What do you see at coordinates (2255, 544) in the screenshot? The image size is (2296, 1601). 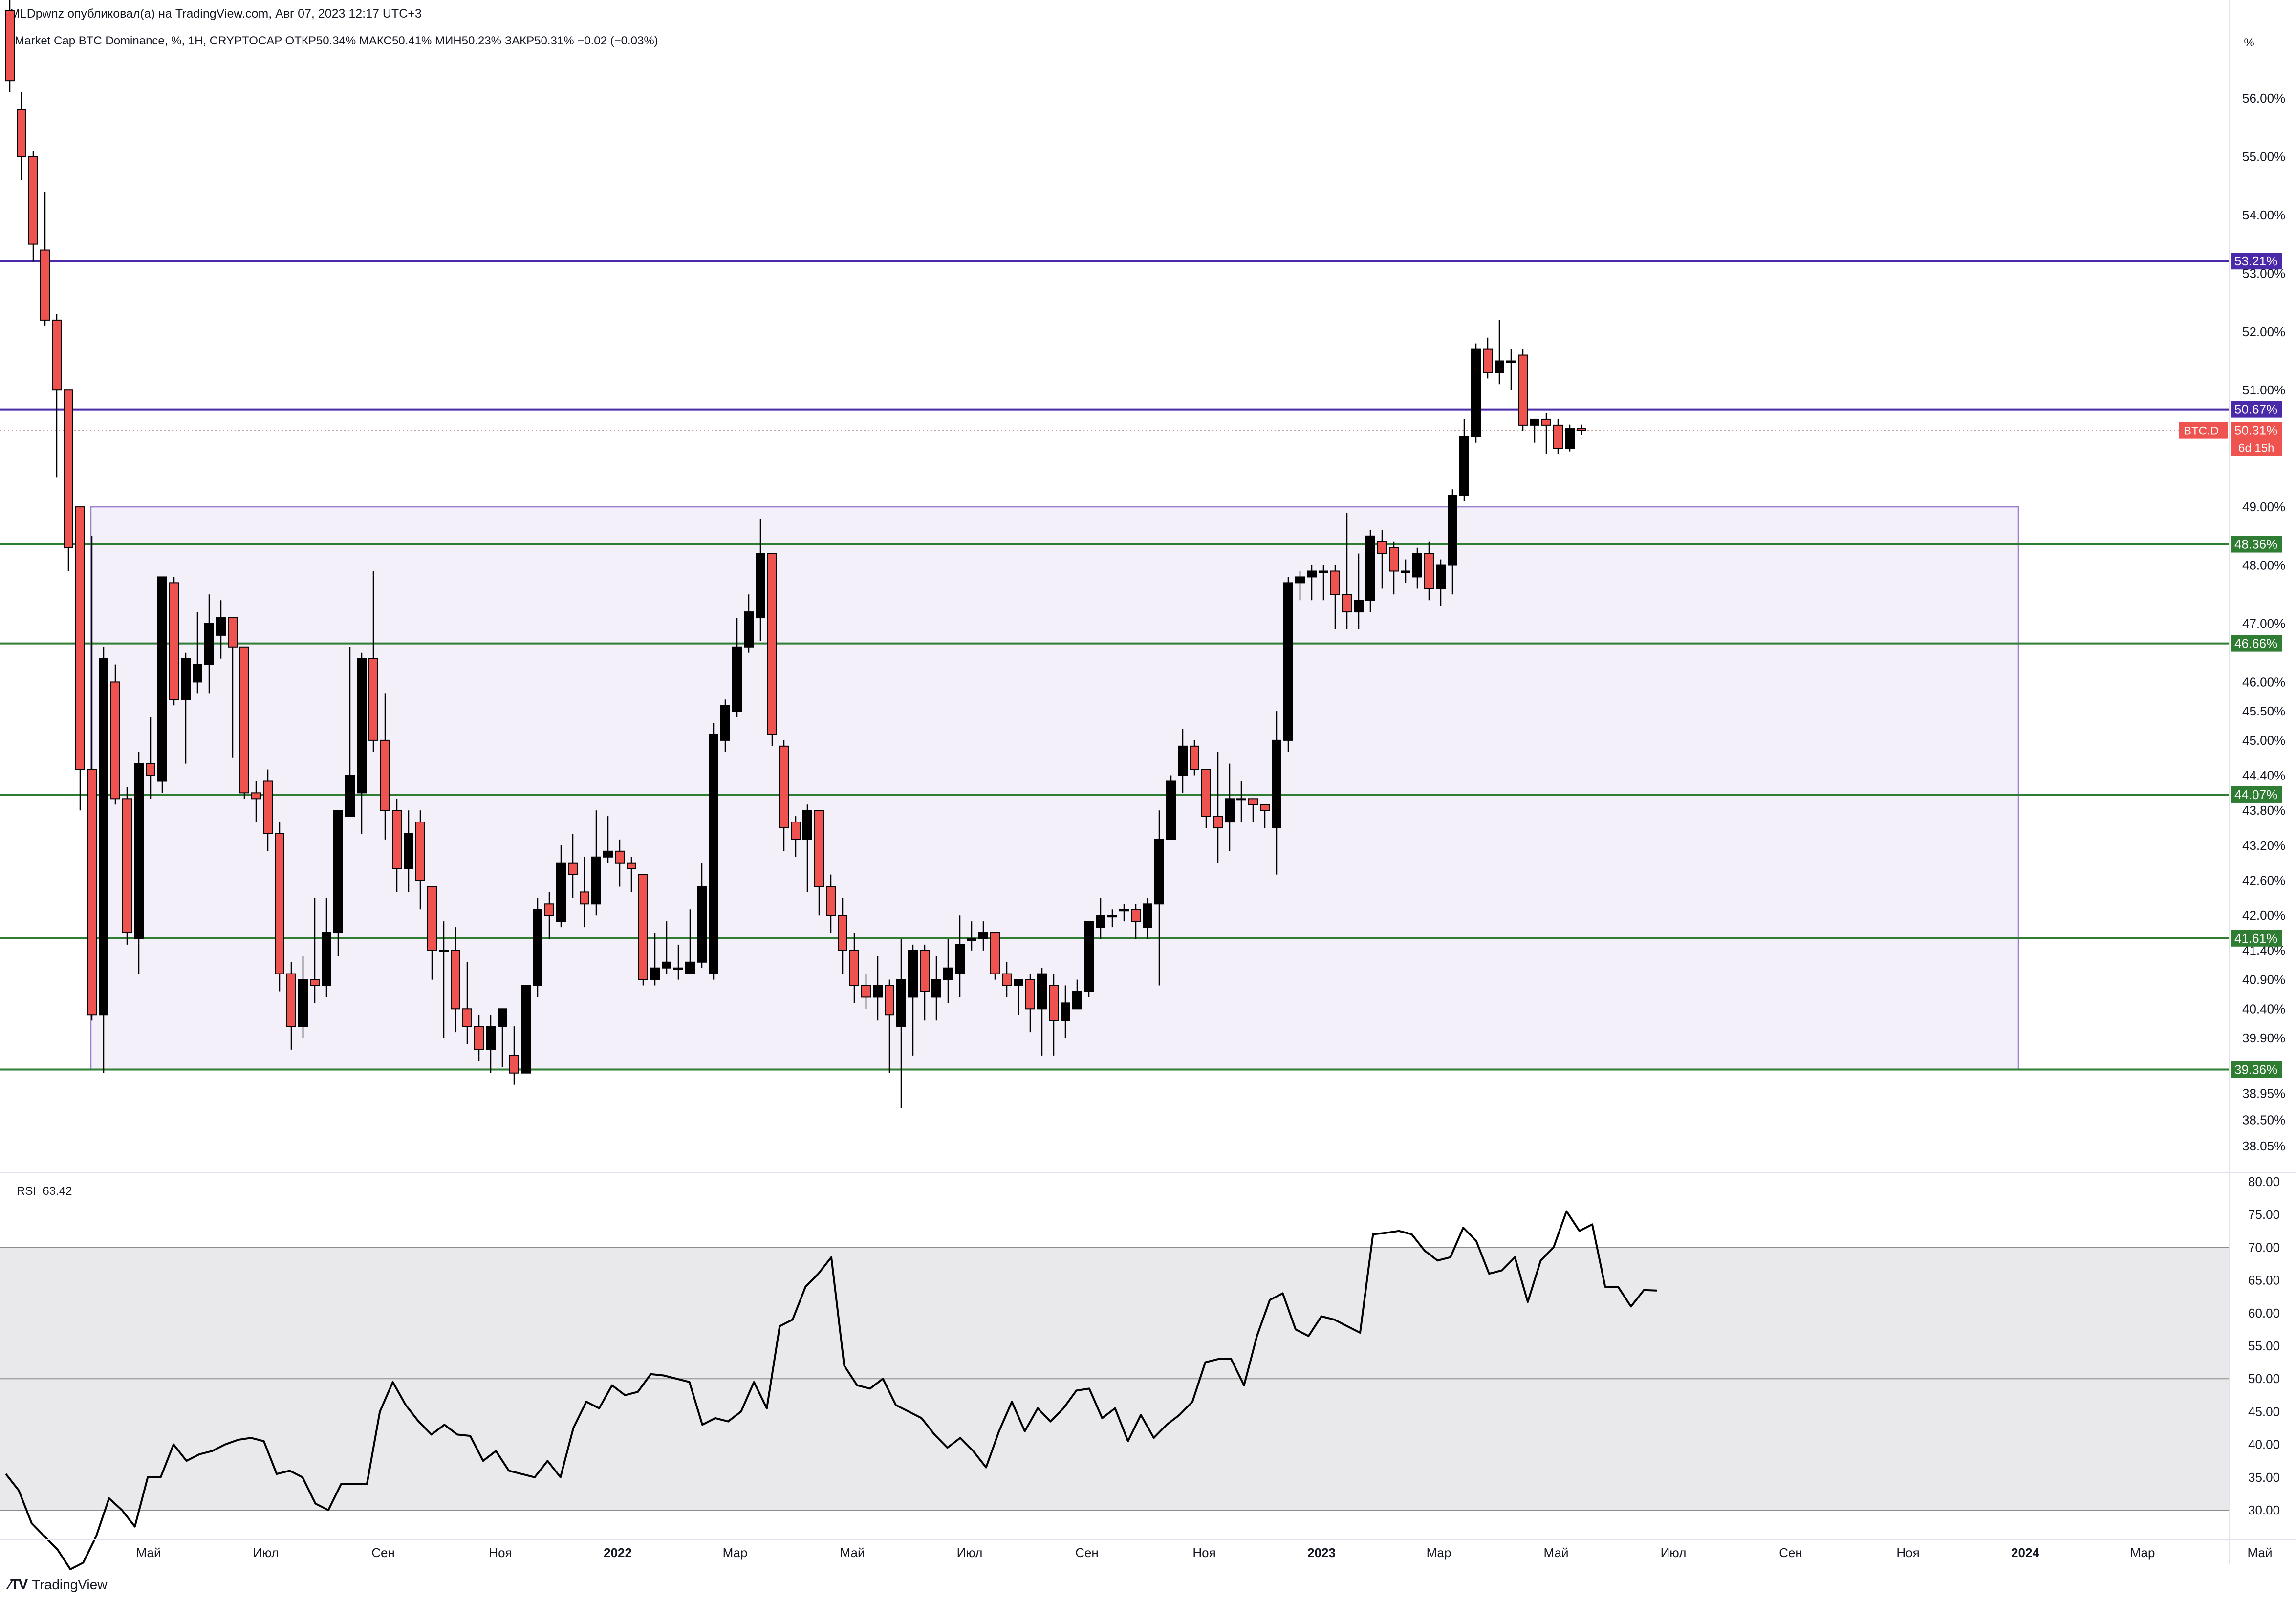 I see `level-badge-label: 48.36%` at bounding box center [2255, 544].